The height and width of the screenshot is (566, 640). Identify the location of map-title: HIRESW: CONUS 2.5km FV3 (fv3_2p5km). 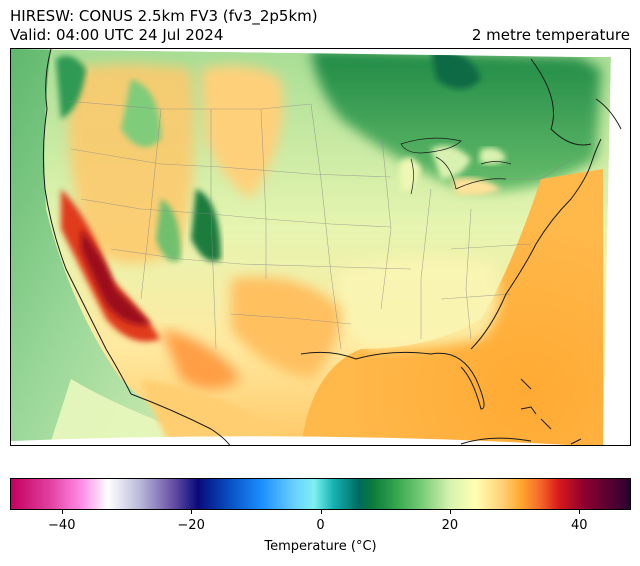
(164, 16).